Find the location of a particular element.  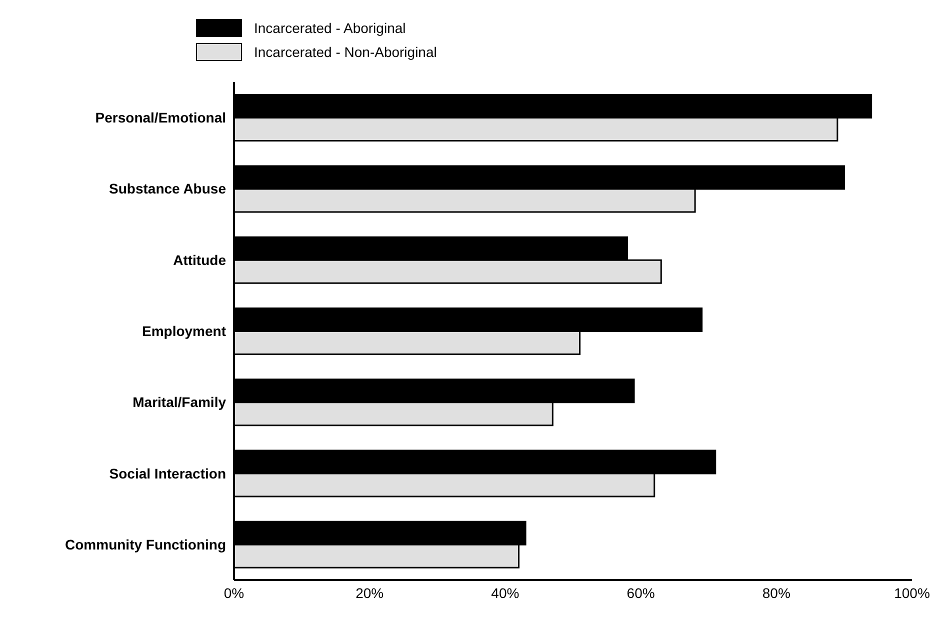

y-tick-label: Social Interaction is located at coordinates (167, 473).